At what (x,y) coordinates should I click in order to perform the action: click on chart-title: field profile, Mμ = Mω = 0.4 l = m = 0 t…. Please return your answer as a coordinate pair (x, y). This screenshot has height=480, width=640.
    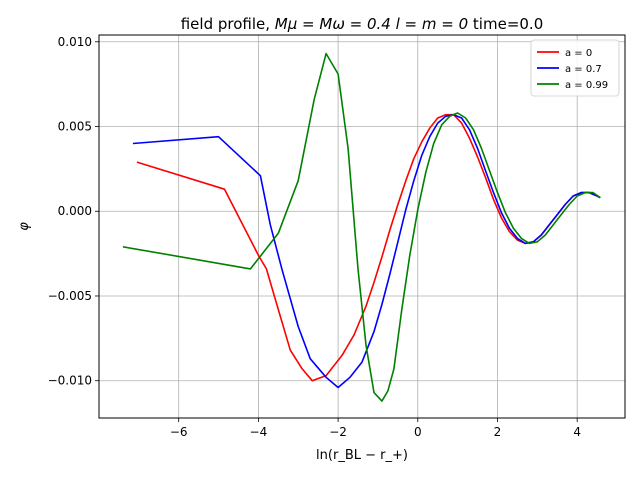
    Looking at the image, I should click on (362, 24).